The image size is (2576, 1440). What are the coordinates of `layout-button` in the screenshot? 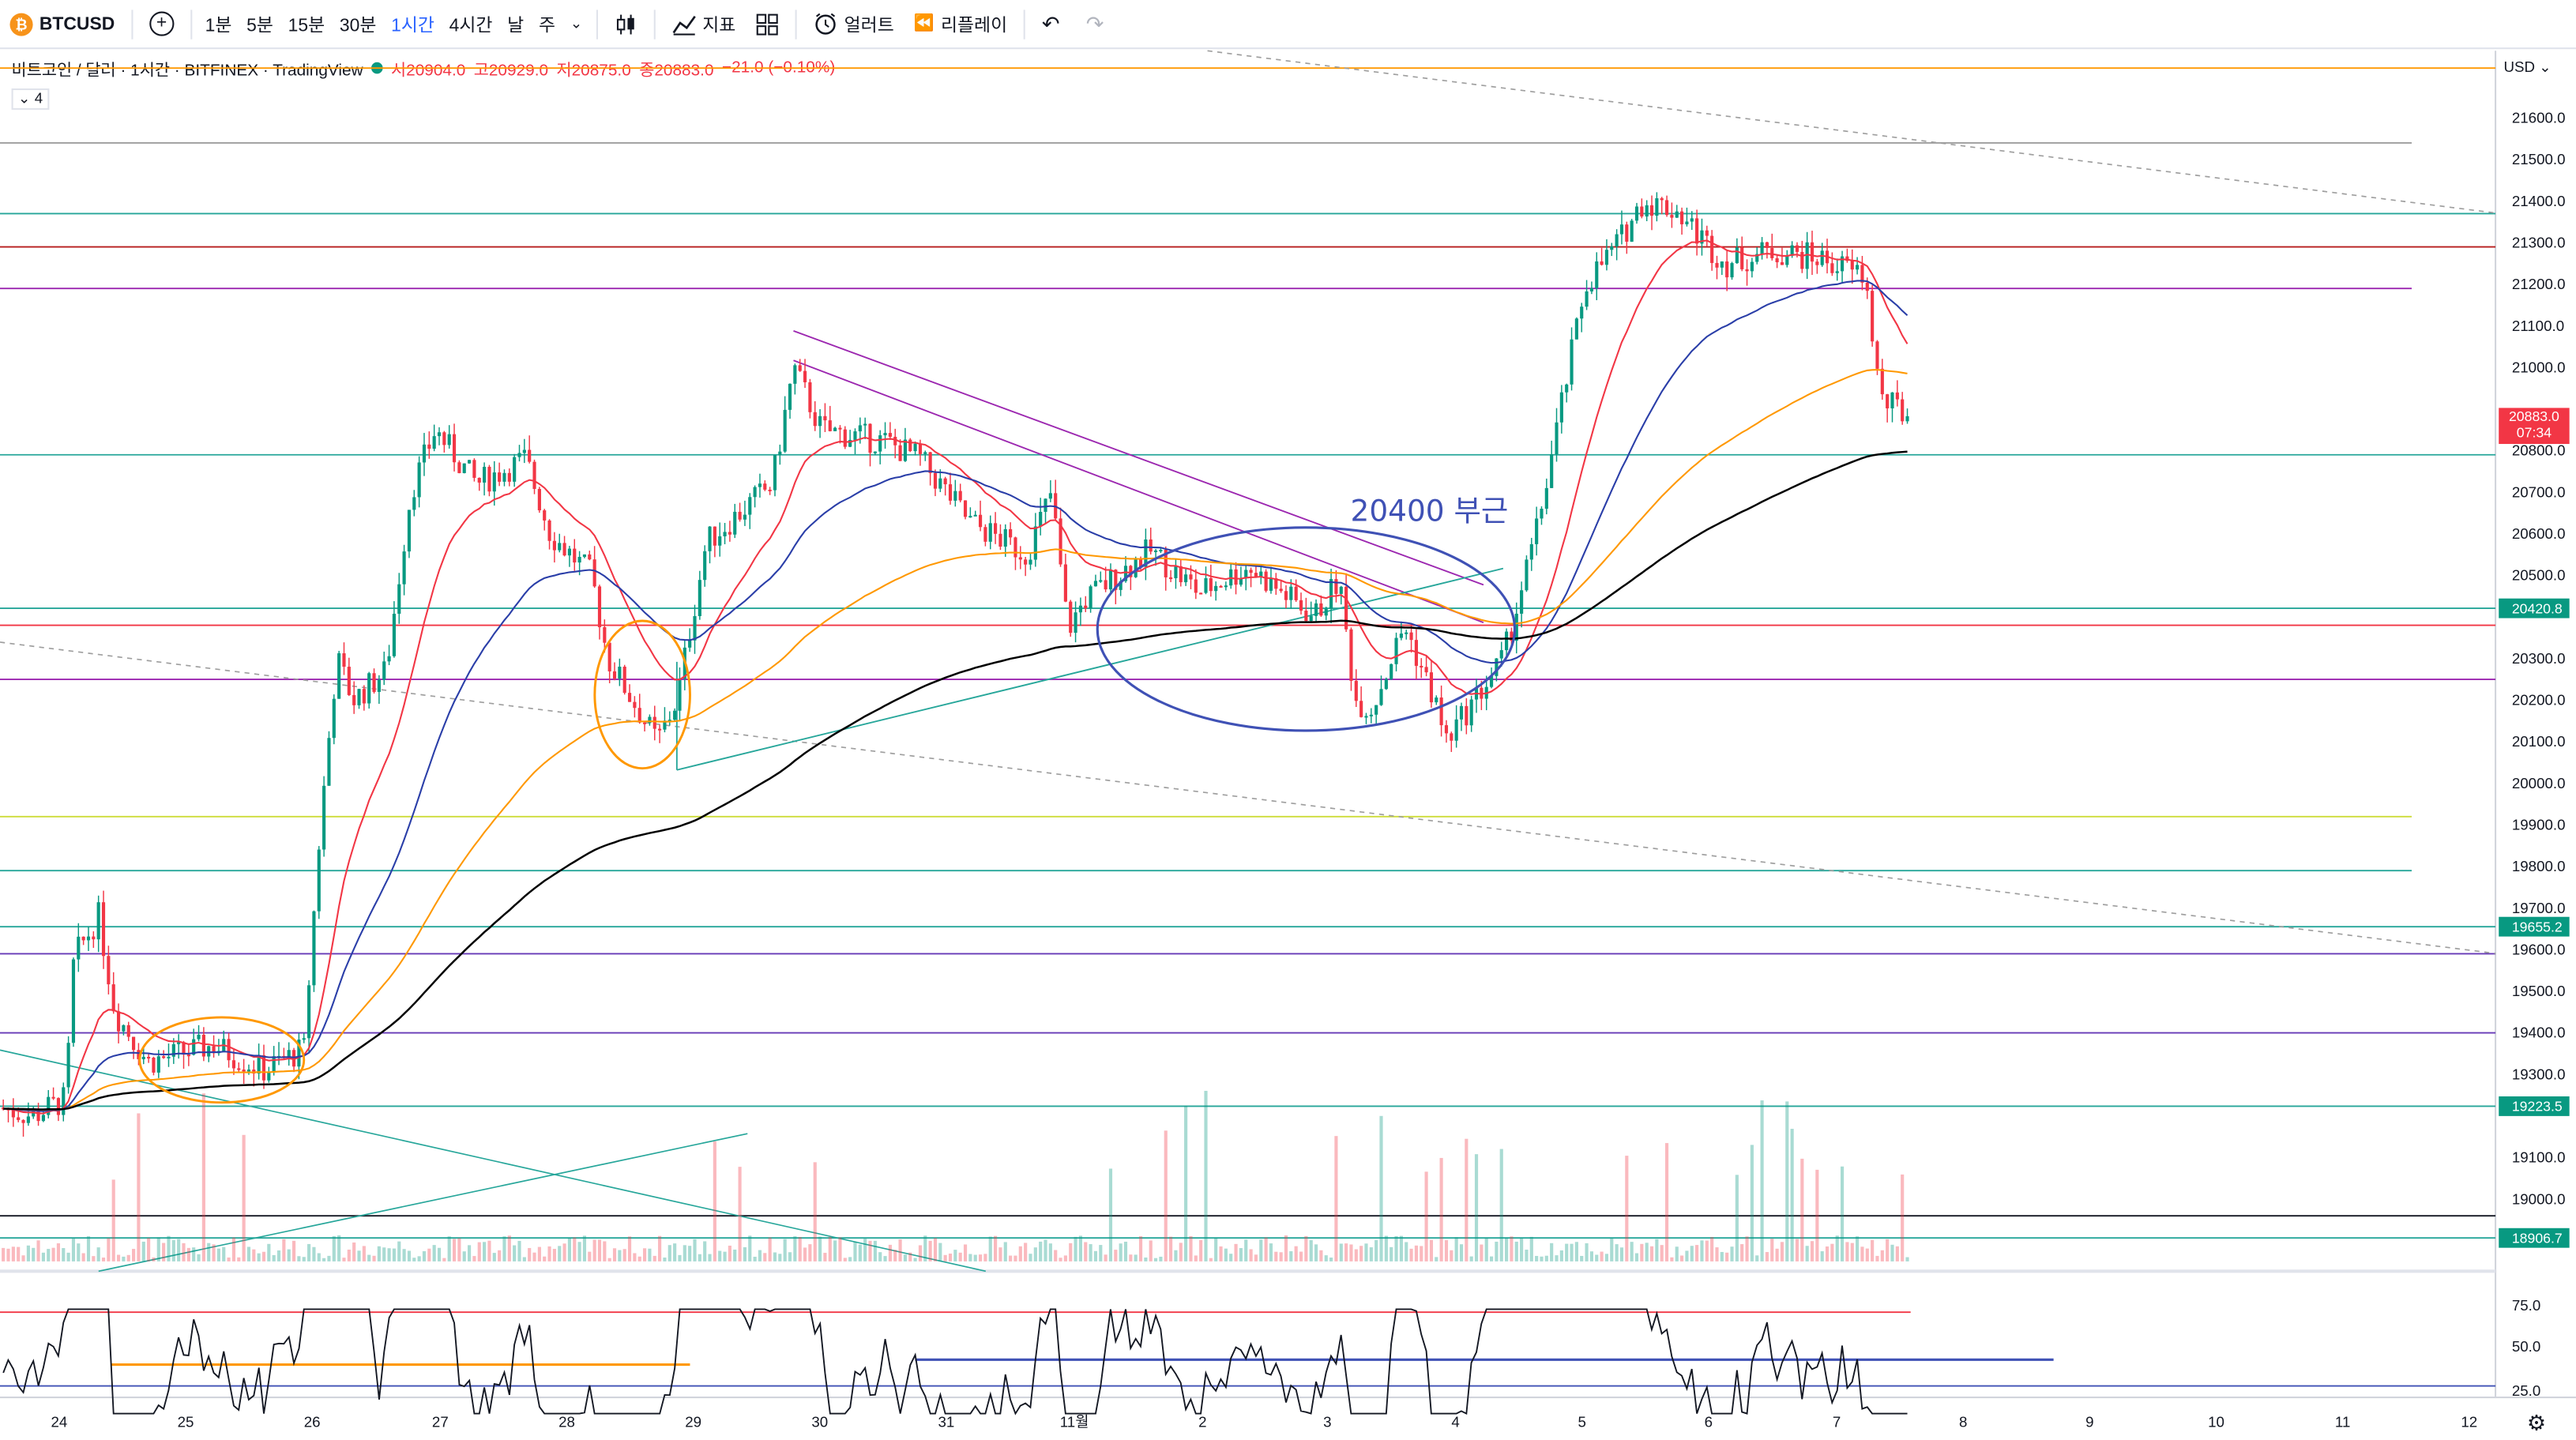 It's located at (767, 24).